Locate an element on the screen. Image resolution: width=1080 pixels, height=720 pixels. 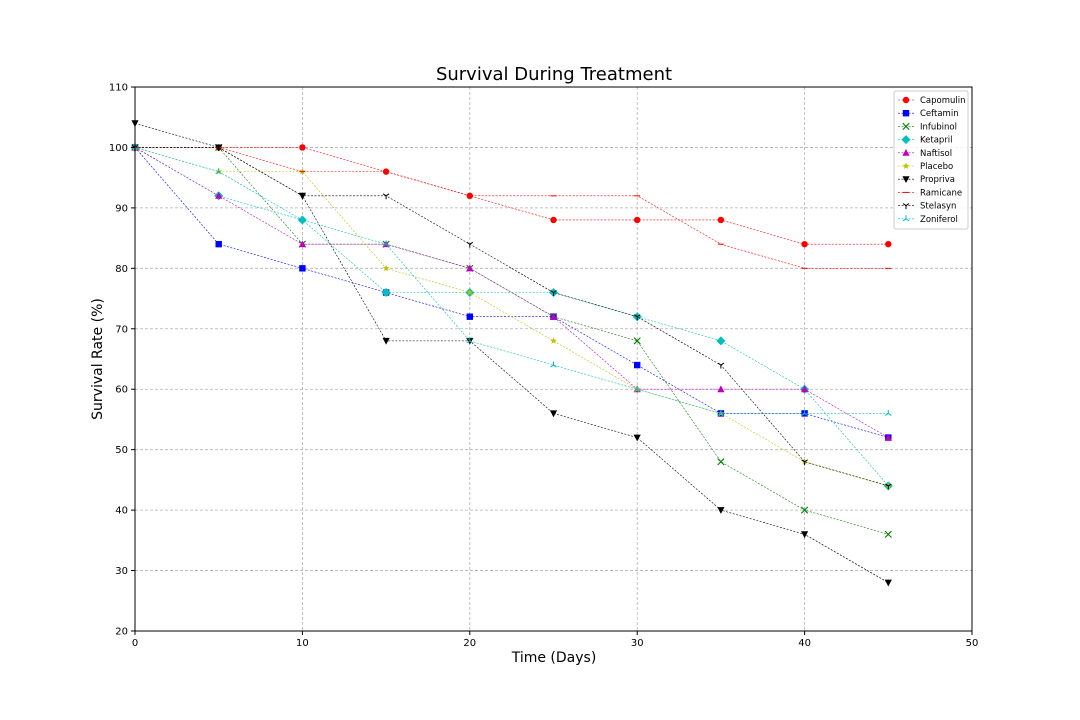
y-tick-label: 80 is located at coordinates (121, 269).